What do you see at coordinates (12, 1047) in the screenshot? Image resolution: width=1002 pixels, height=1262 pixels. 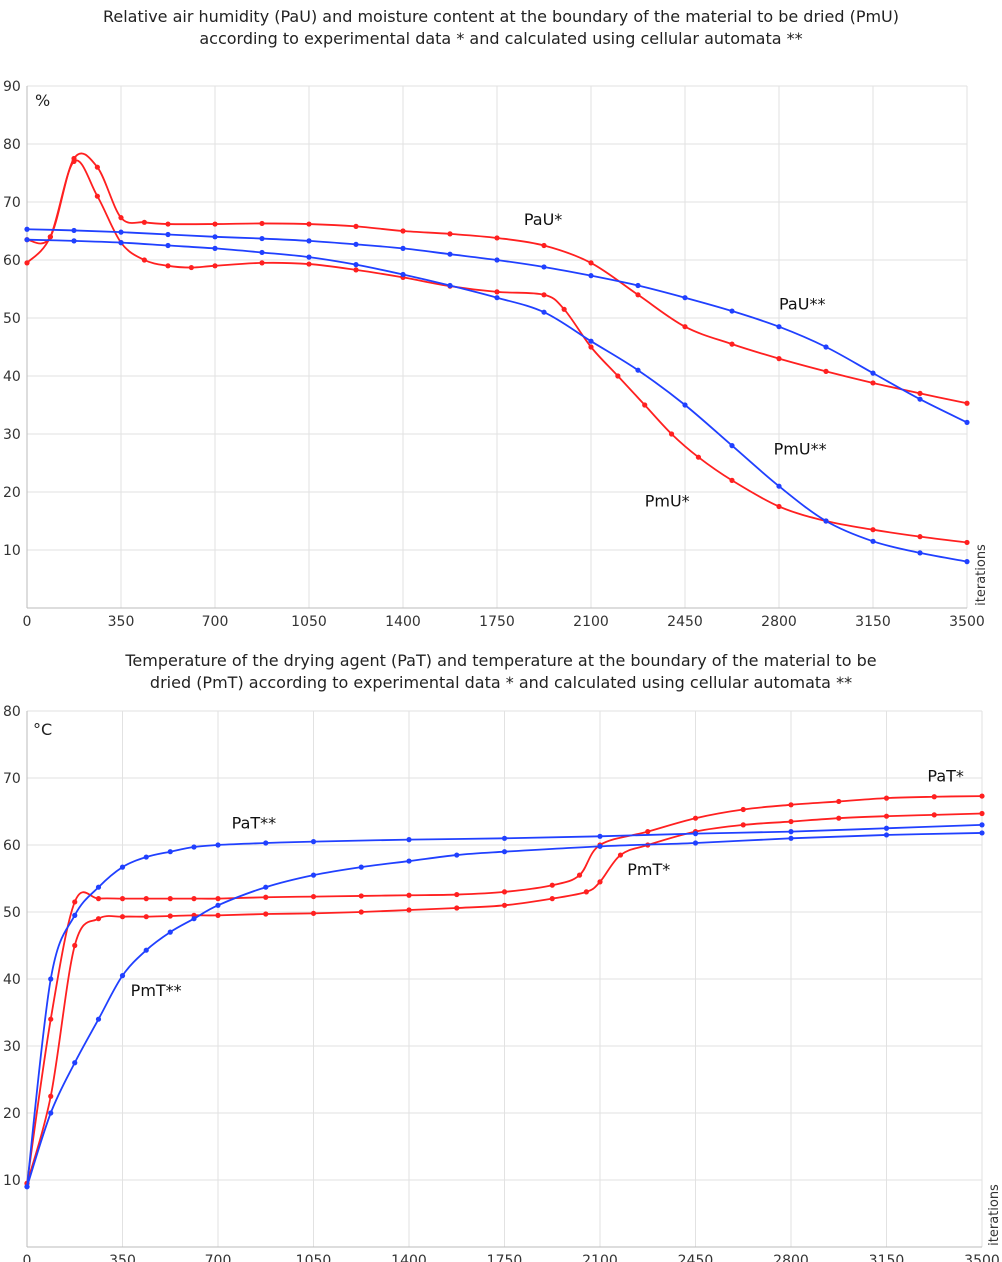 I see `chart-2-y-tick-label: 30` at bounding box center [12, 1047].